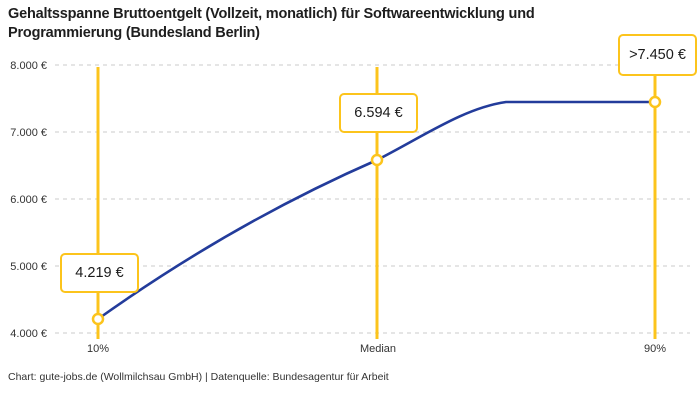 This screenshot has width=700, height=400. I want to click on value-label-90p: >7.450 €, so click(657, 55).